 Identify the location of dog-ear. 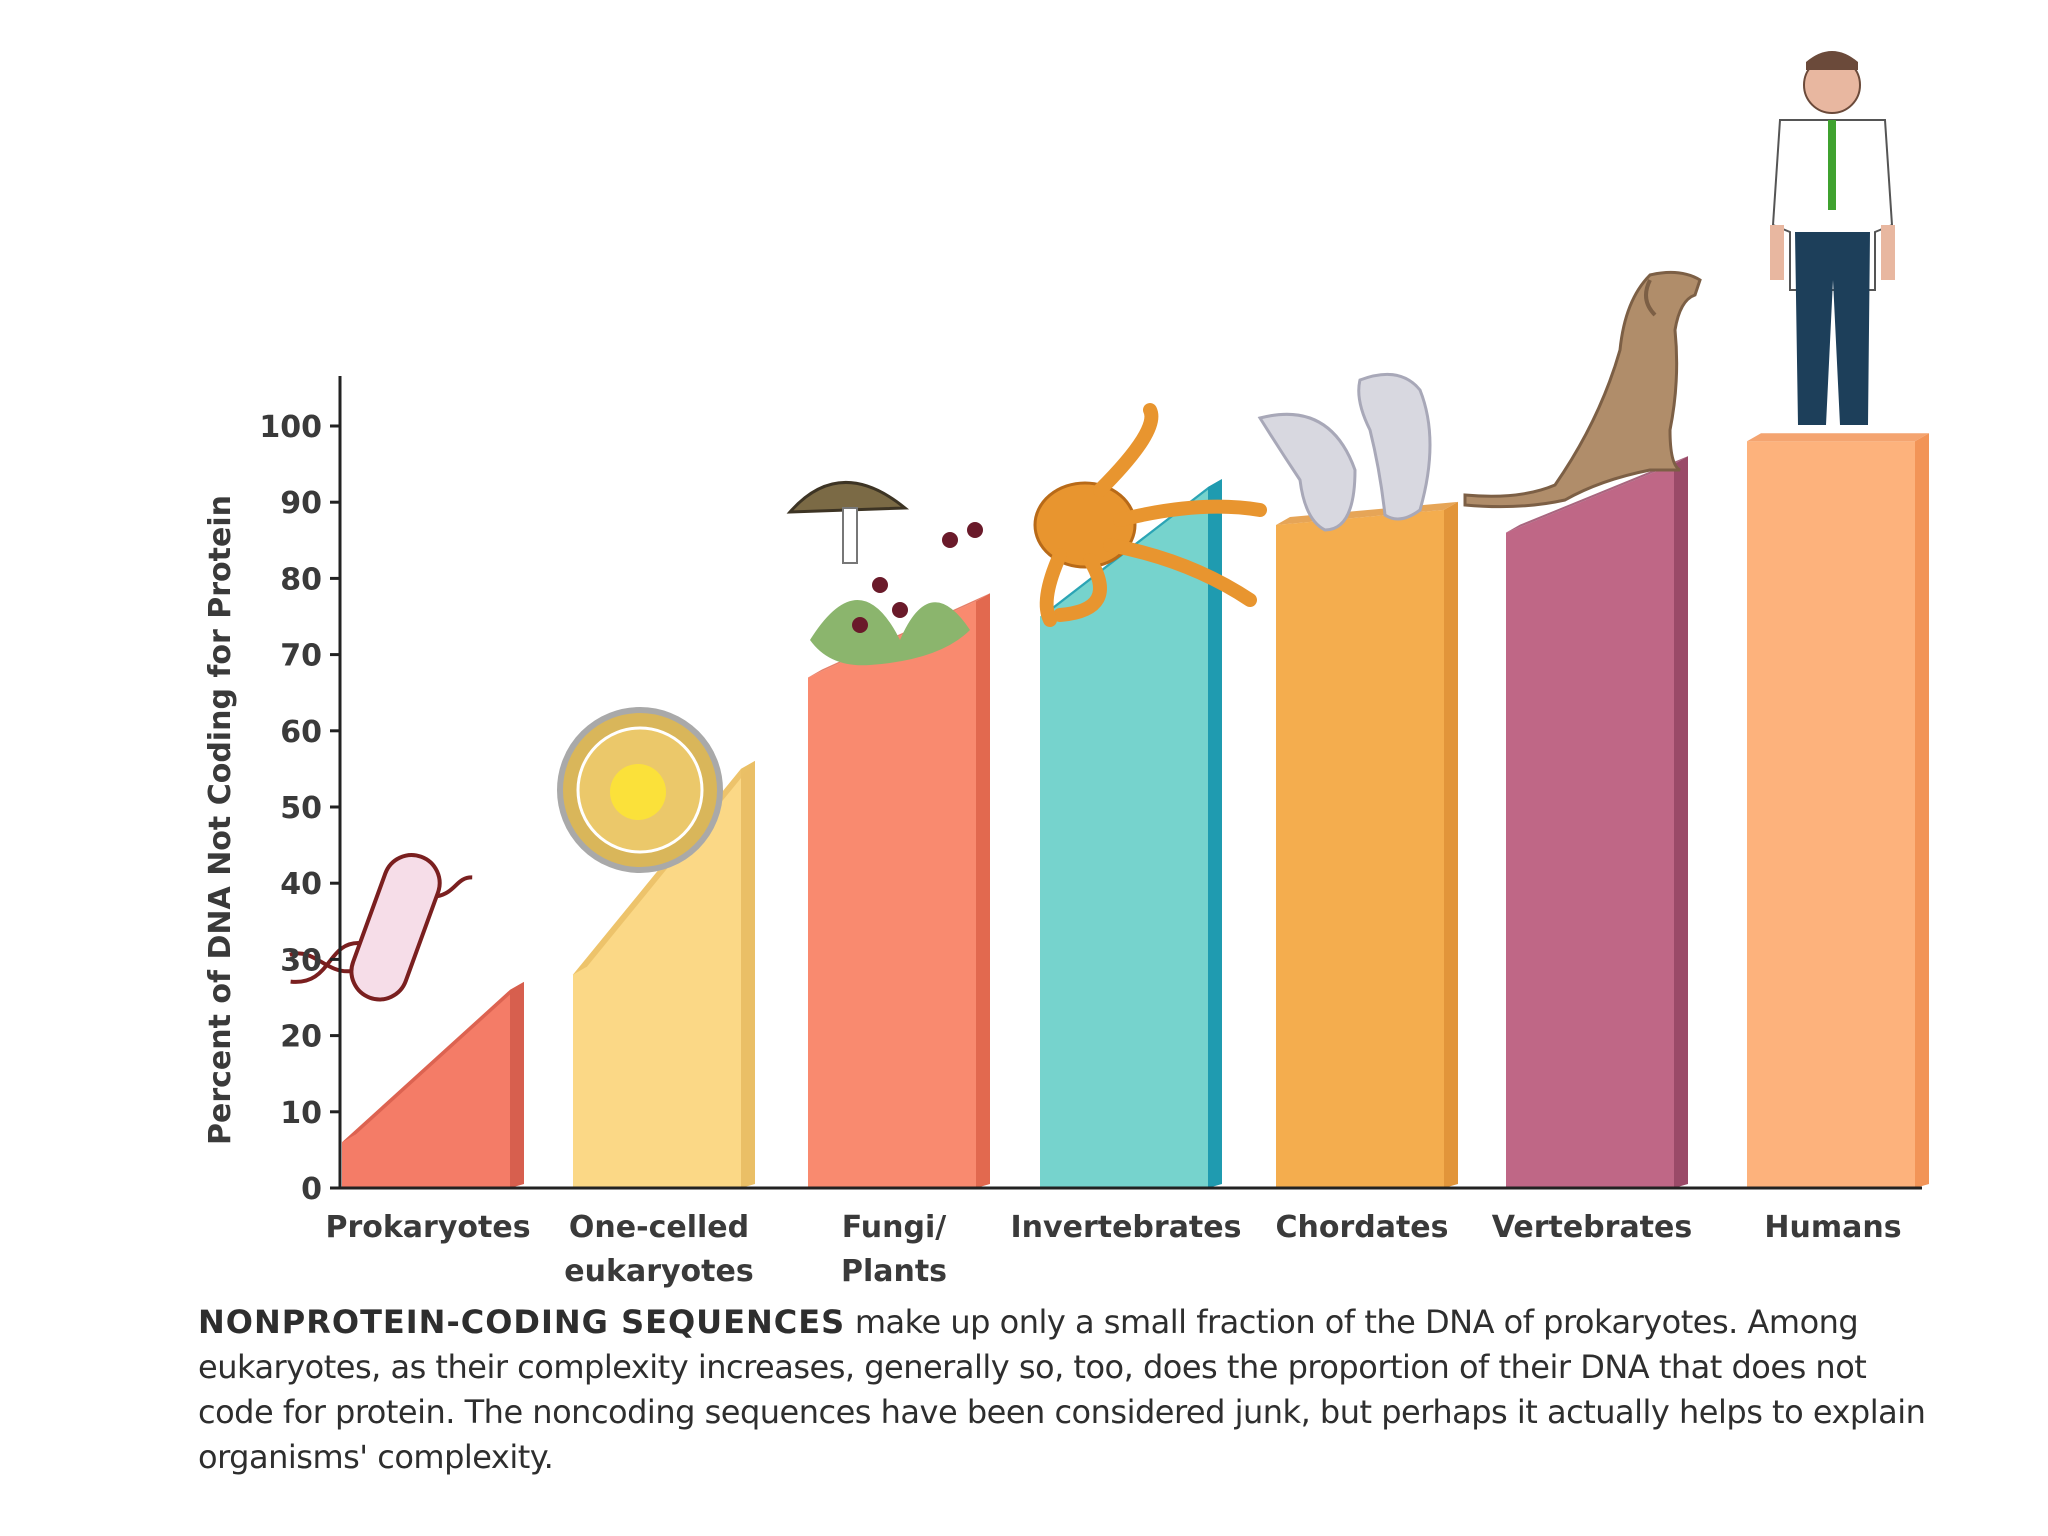
(1650, 298).